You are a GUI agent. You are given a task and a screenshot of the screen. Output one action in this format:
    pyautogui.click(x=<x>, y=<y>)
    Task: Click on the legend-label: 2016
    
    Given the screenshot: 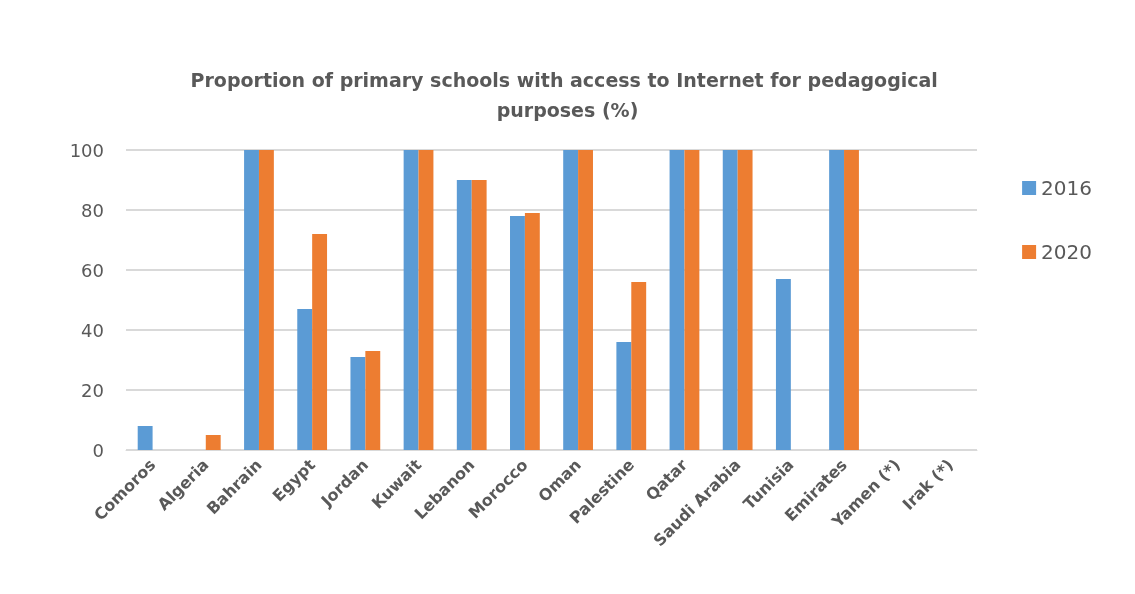 What is the action you would take?
    pyautogui.click(x=1067, y=188)
    